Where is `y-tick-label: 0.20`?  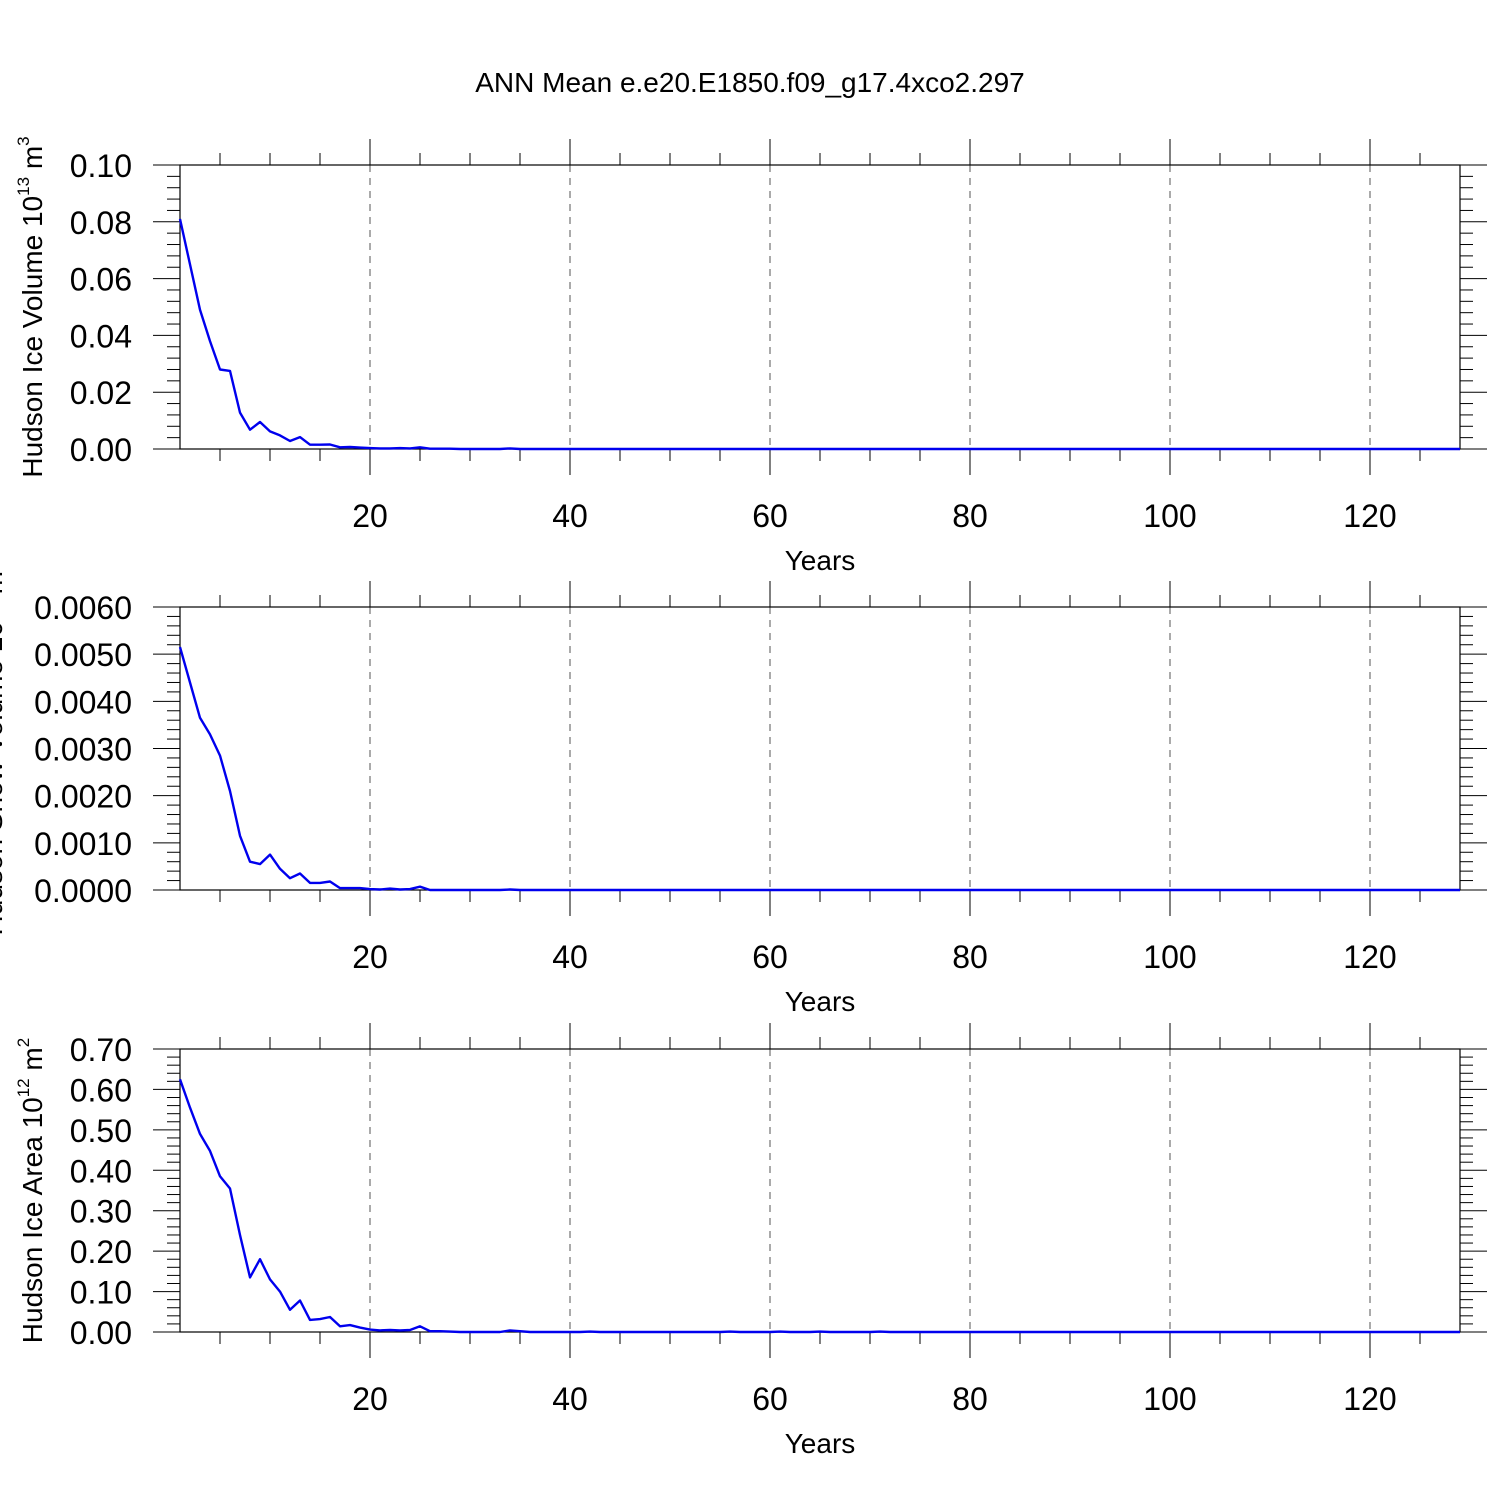
y-tick-label: 0.20 is located at coordinates (101, 1252).